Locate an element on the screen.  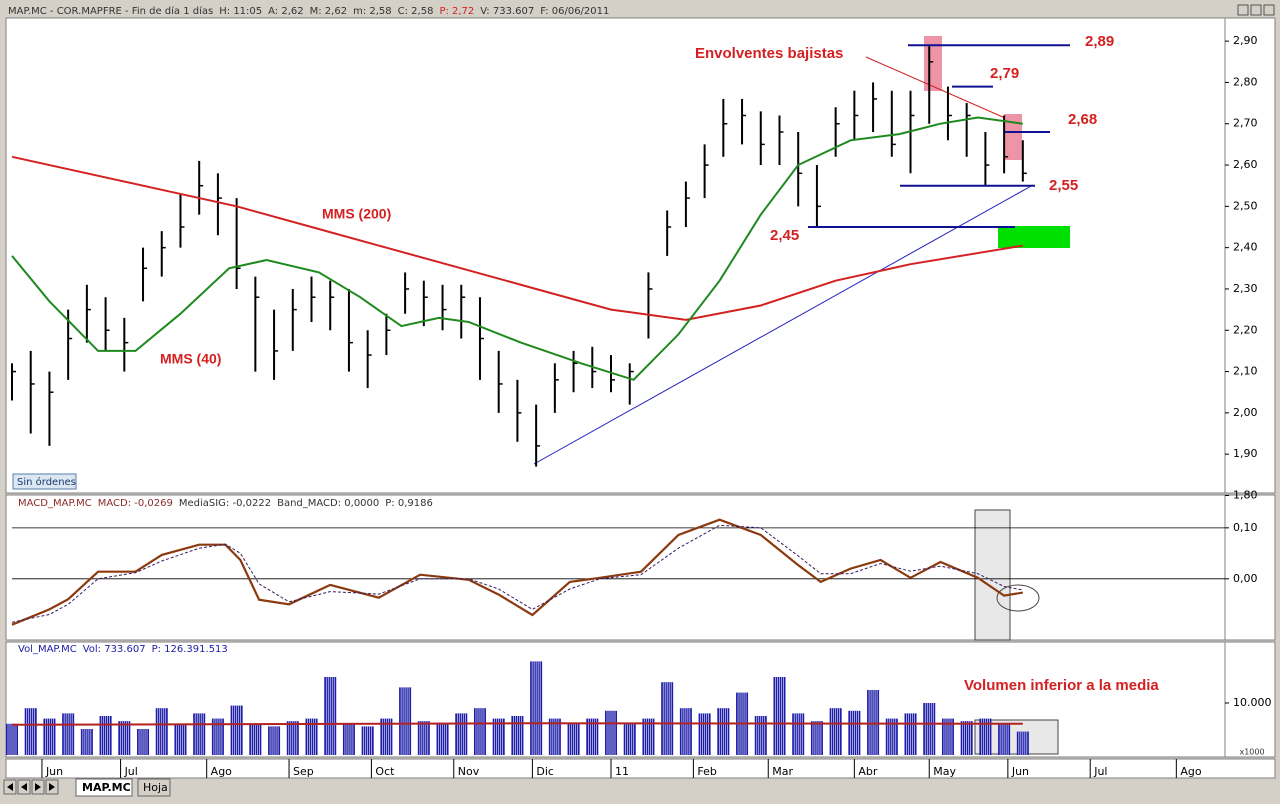
annotation: Volumen inferior a la media is located at coordinates (1061, 685).